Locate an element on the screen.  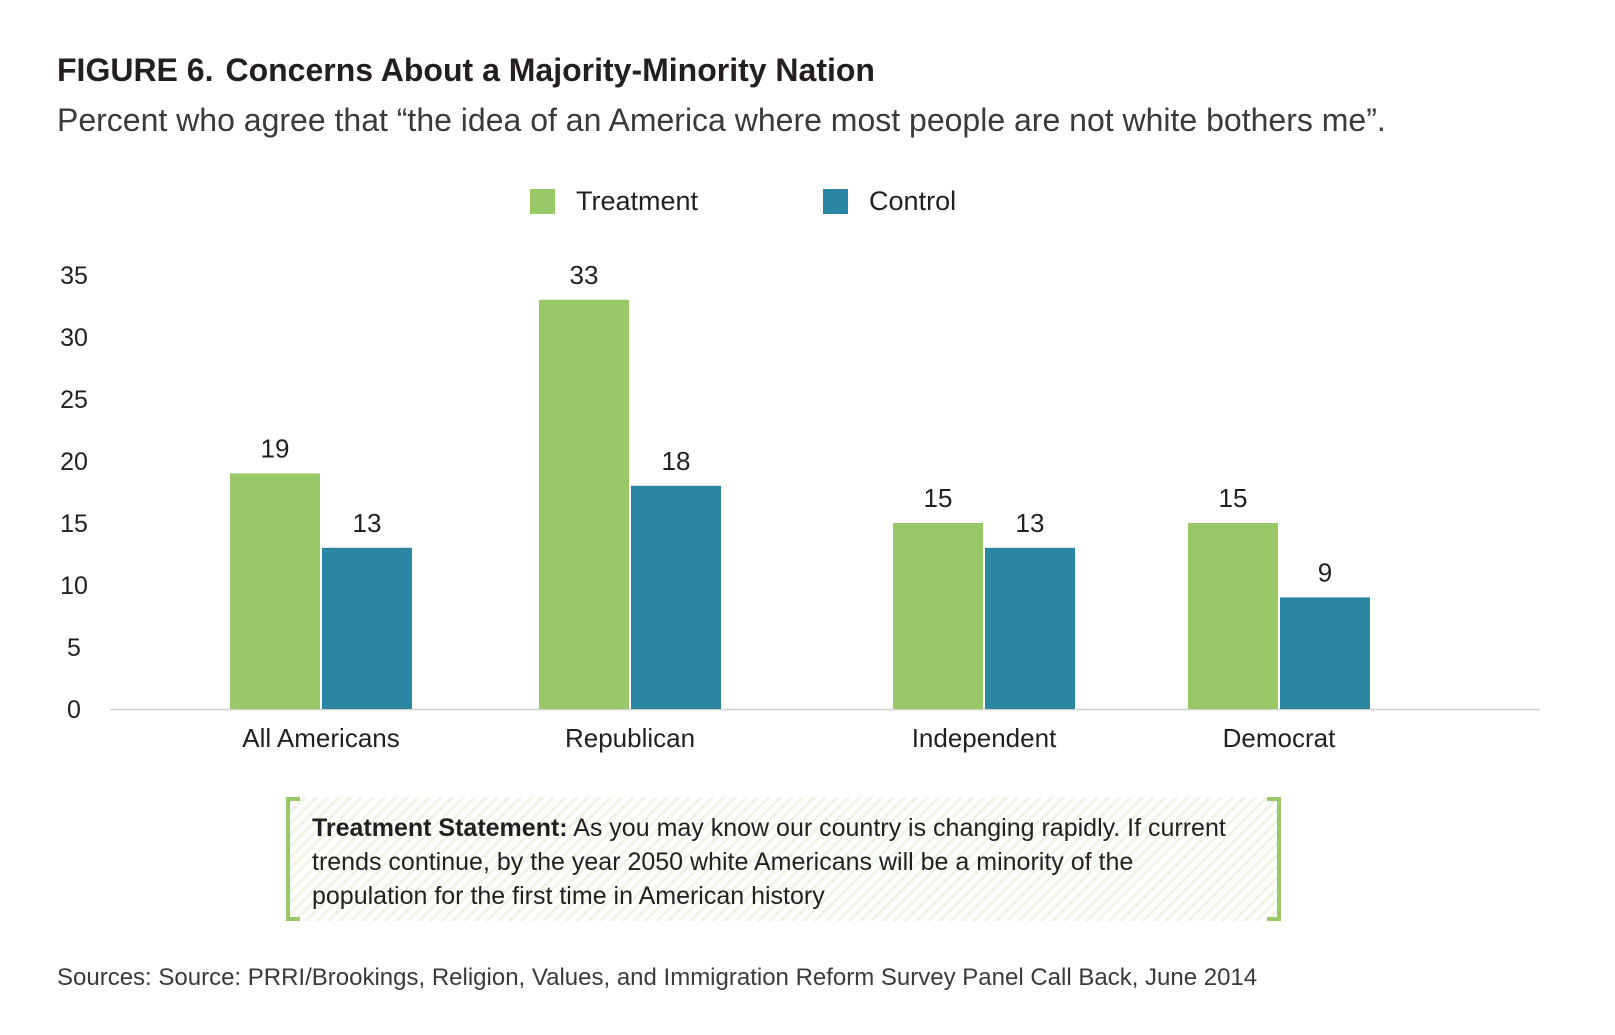
chart-legend: Treatment Control is located at coordinates (805, 201).